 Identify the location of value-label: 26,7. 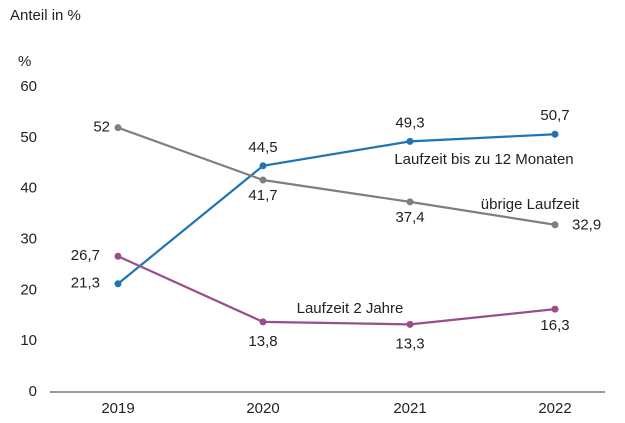
(85, 255).